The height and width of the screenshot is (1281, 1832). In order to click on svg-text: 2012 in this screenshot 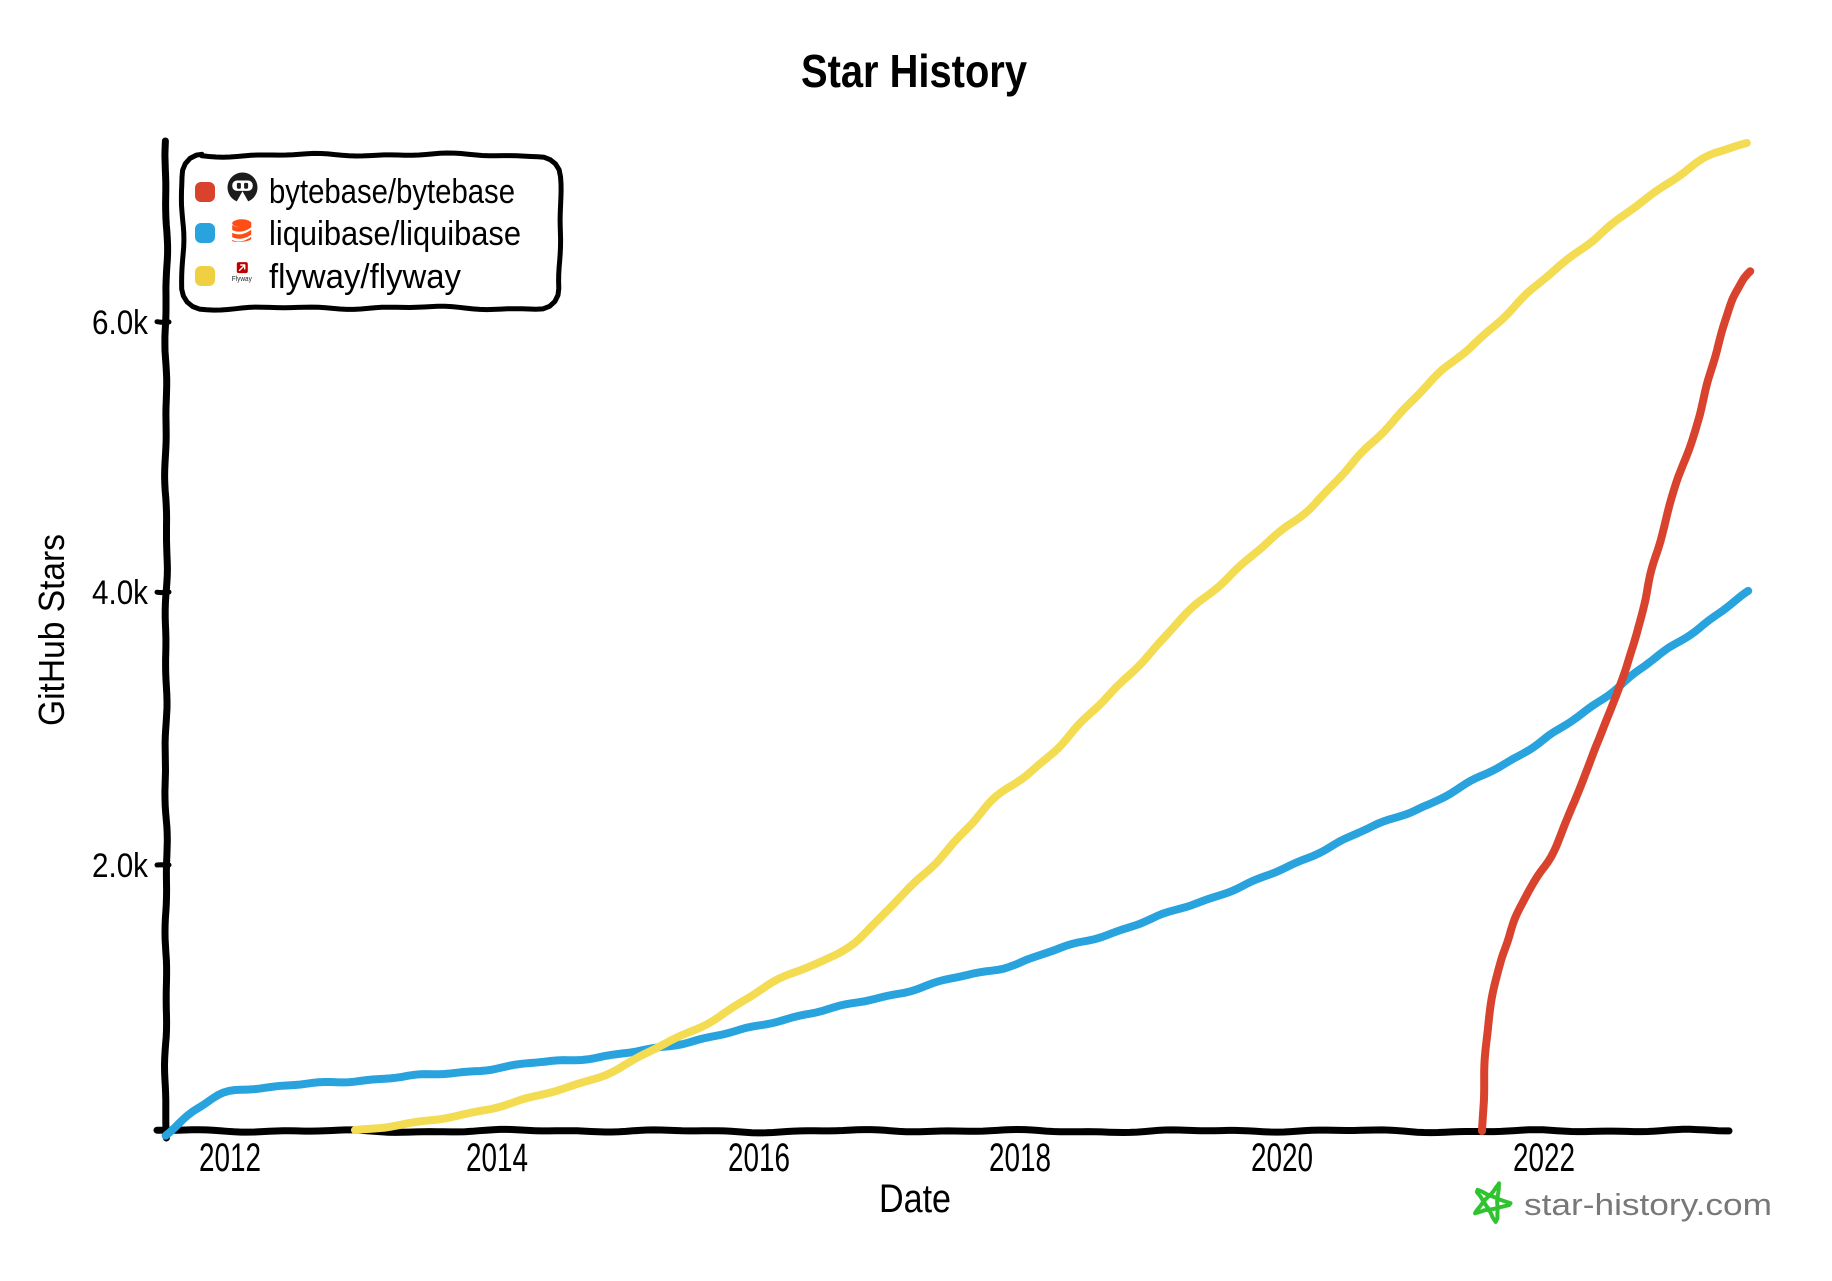, I will do `click(230, 1158)`.